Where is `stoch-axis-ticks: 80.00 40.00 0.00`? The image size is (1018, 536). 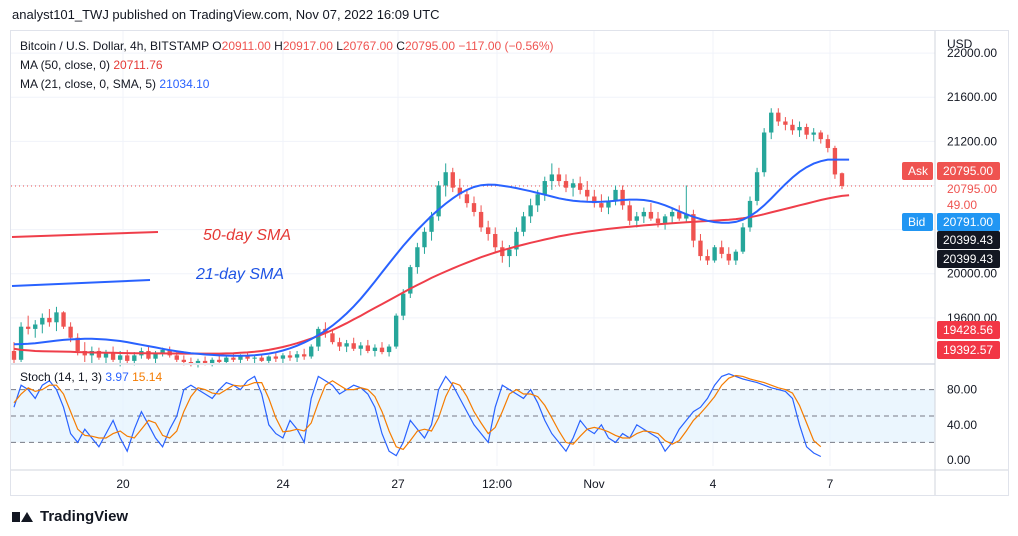 stoch-axis-ticks: 80.00 40.00 0.00 is located at coordinates (962, 425).